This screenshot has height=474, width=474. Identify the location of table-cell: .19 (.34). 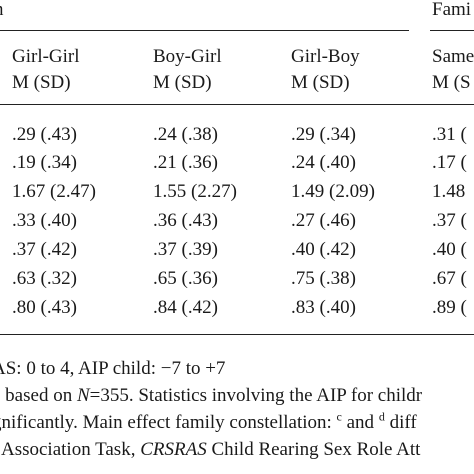
(44, 162).